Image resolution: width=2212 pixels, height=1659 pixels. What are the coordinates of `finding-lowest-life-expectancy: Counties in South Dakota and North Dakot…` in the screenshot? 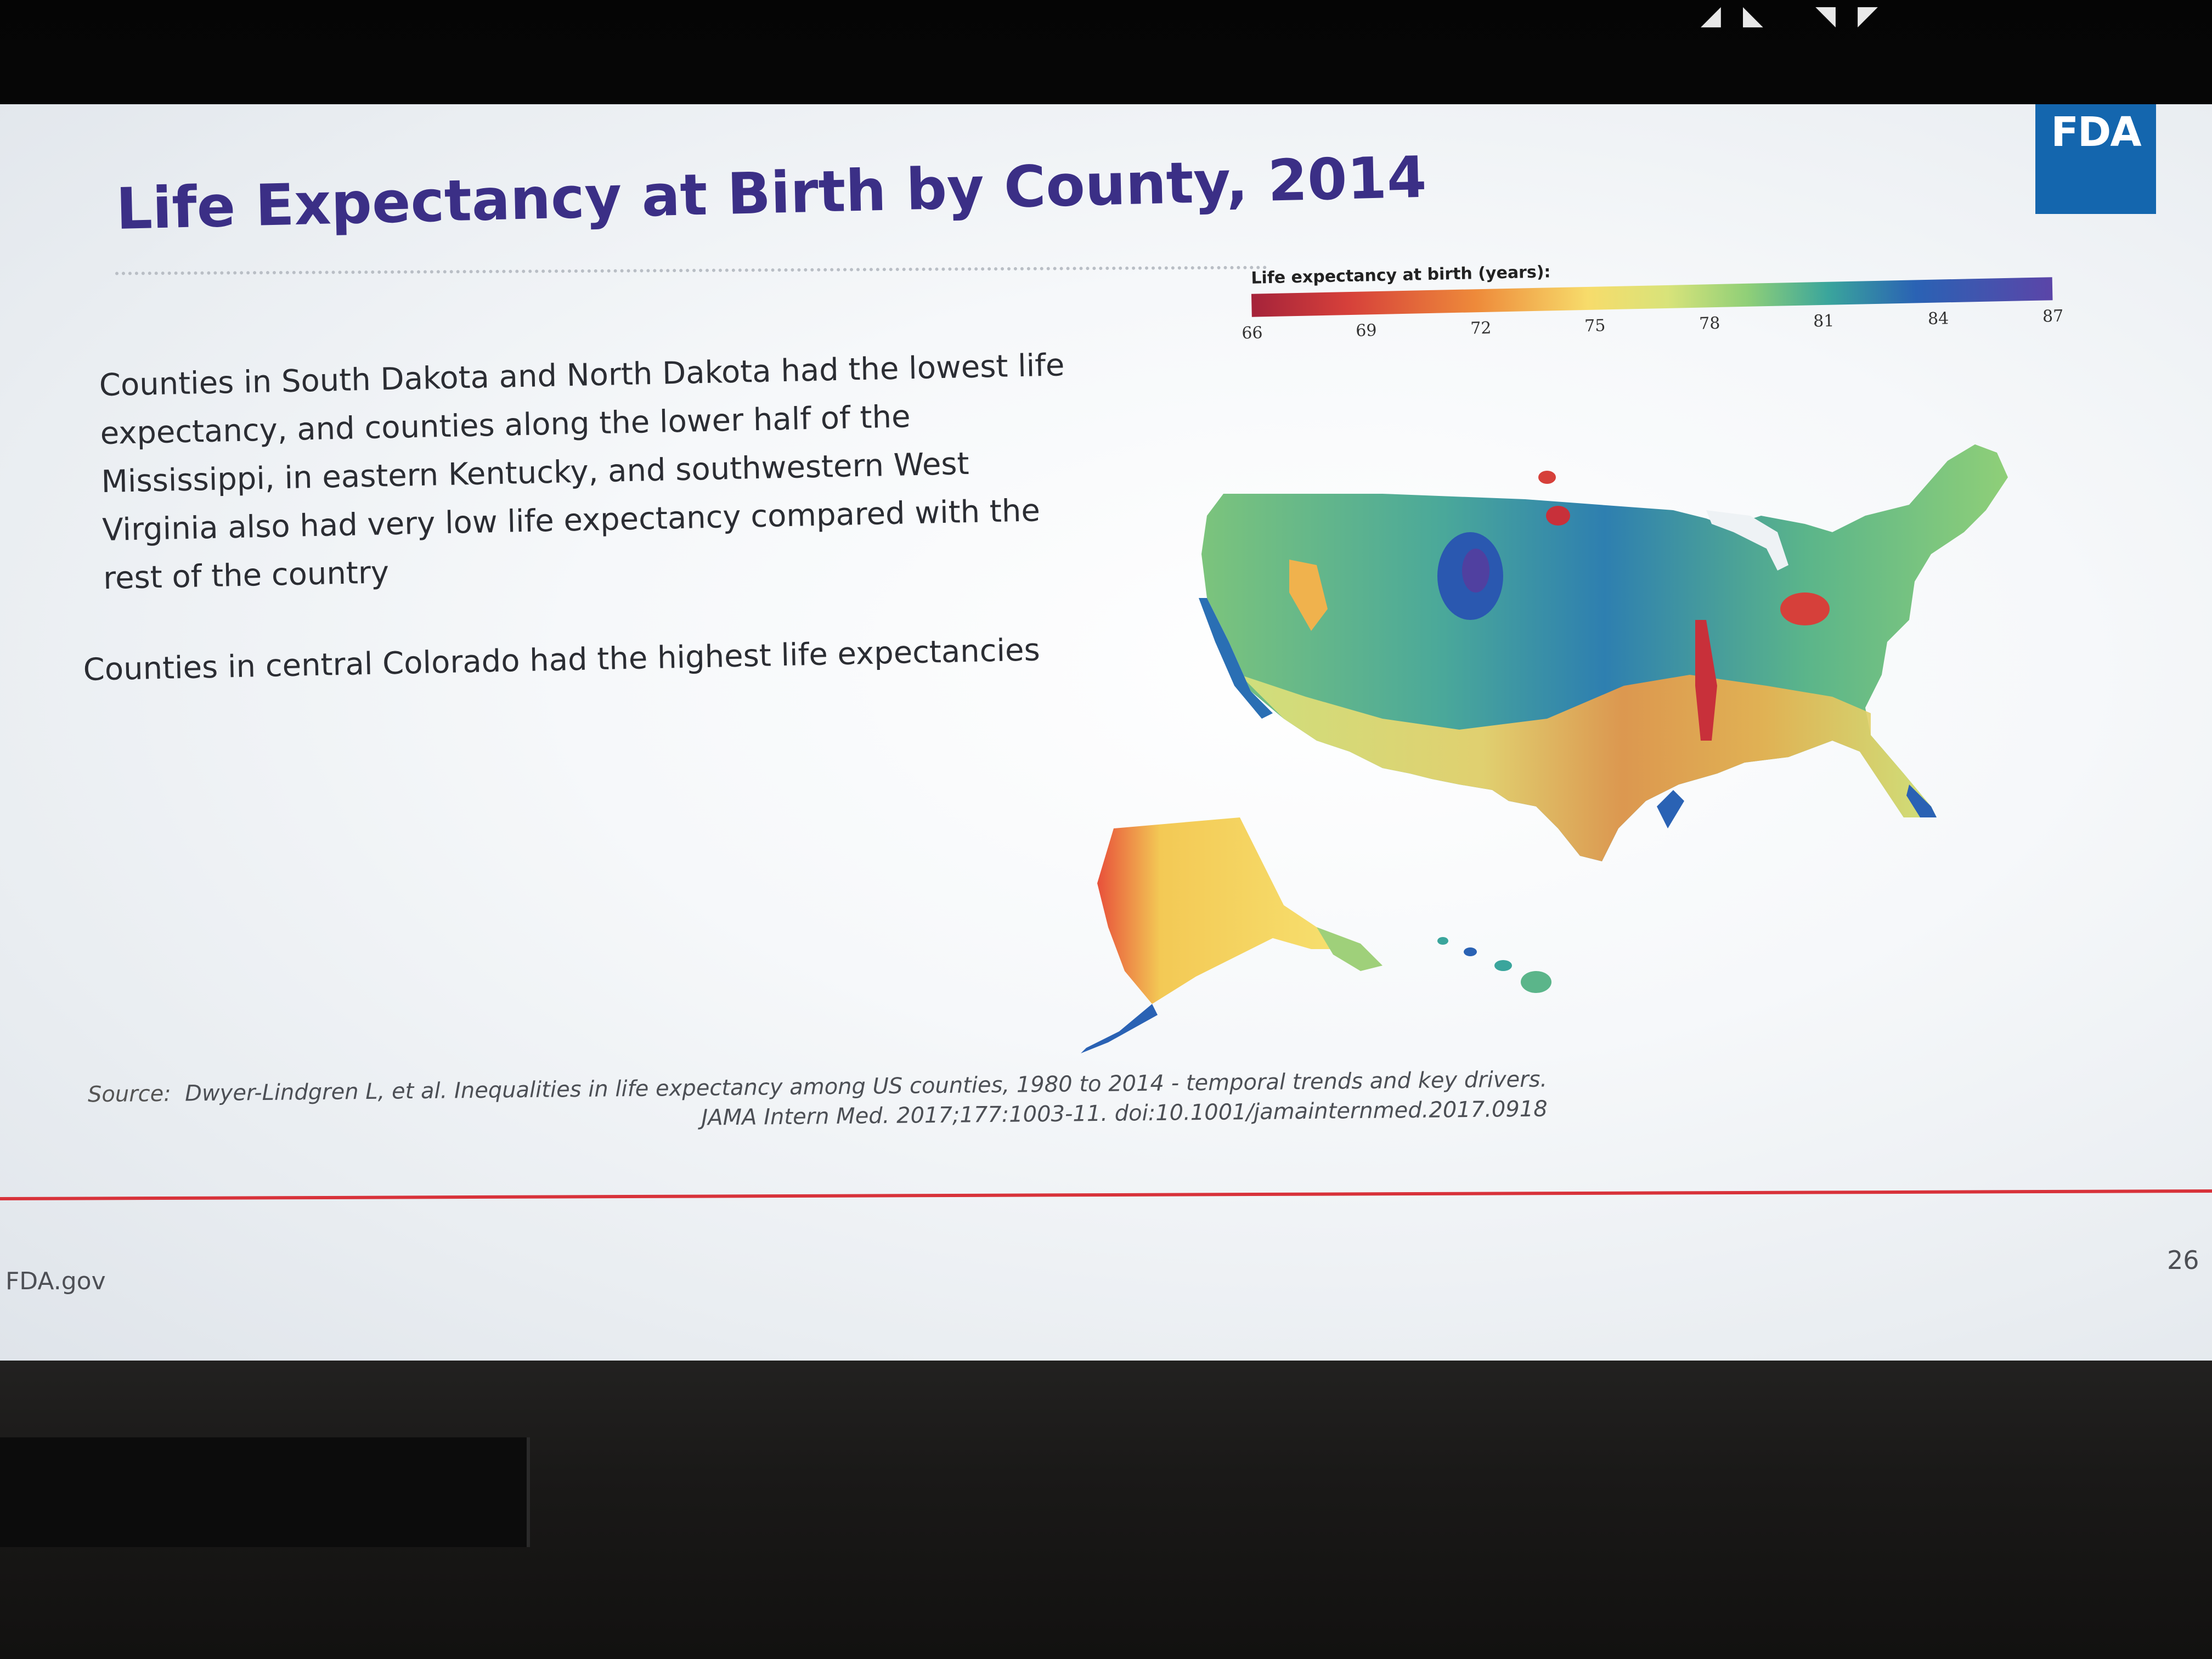 It's located at (582, 472).